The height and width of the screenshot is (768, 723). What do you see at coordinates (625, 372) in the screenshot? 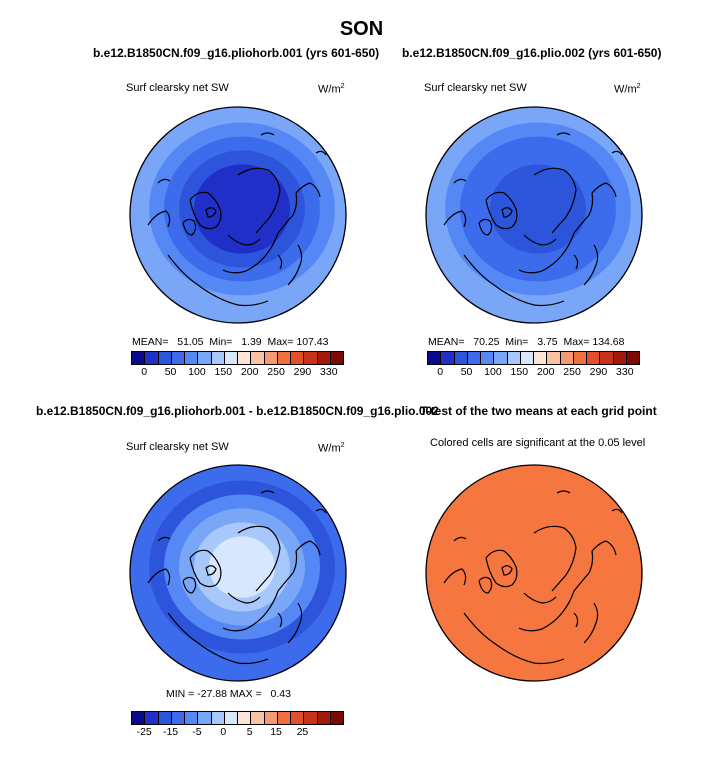
I see `colorbar-tick-label: 330` at bounding box center [625, 372].